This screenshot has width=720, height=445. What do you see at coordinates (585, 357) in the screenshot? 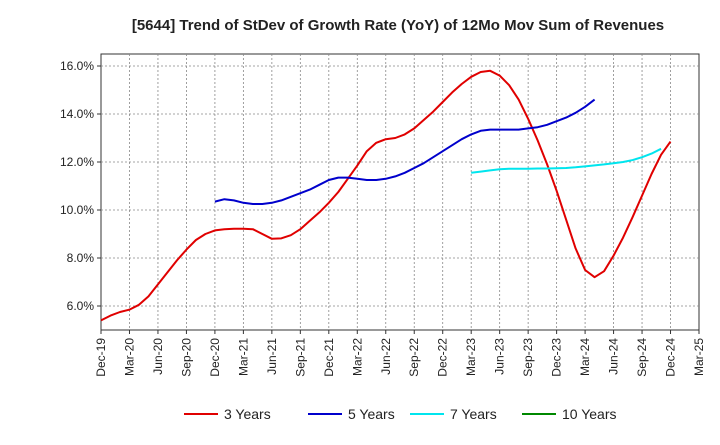
I see `x-tick-label: Mar-24` at bounding box center [585, 357].